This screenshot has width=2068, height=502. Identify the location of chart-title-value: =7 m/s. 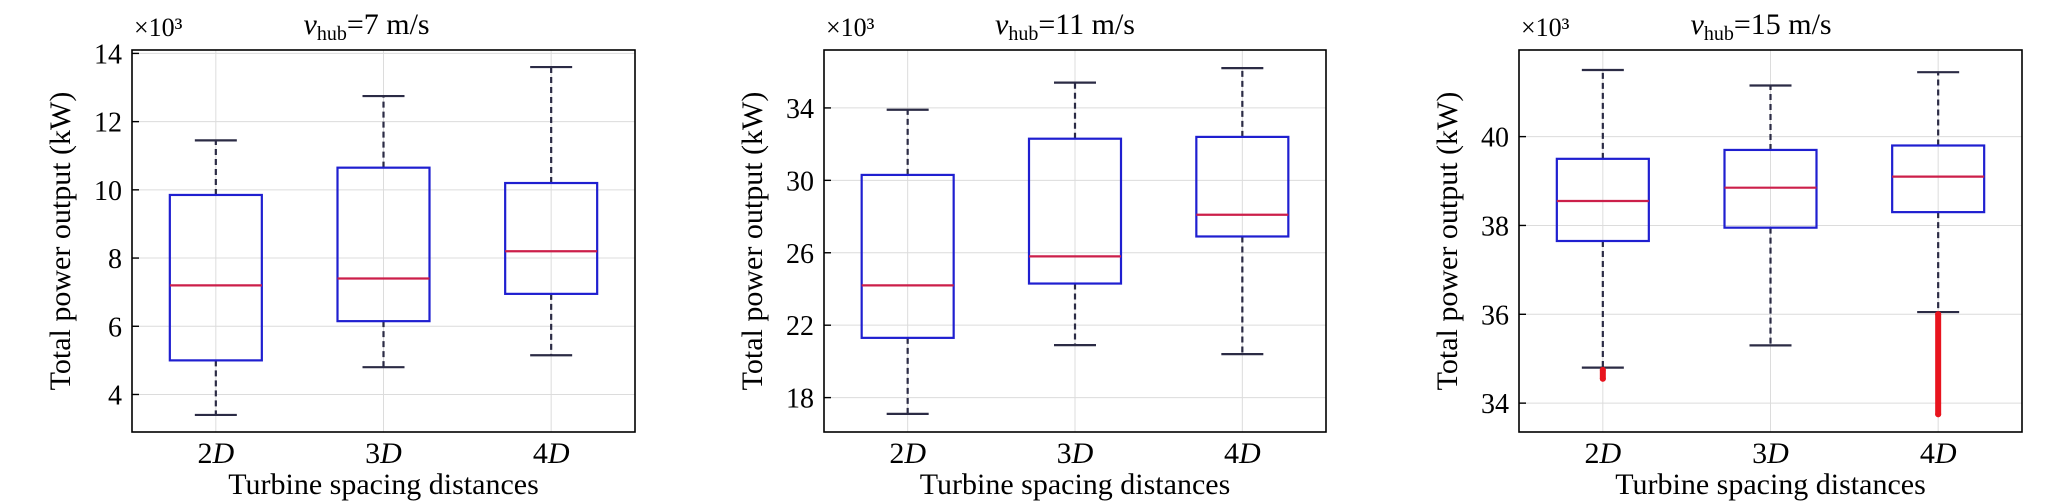
(388, 24).